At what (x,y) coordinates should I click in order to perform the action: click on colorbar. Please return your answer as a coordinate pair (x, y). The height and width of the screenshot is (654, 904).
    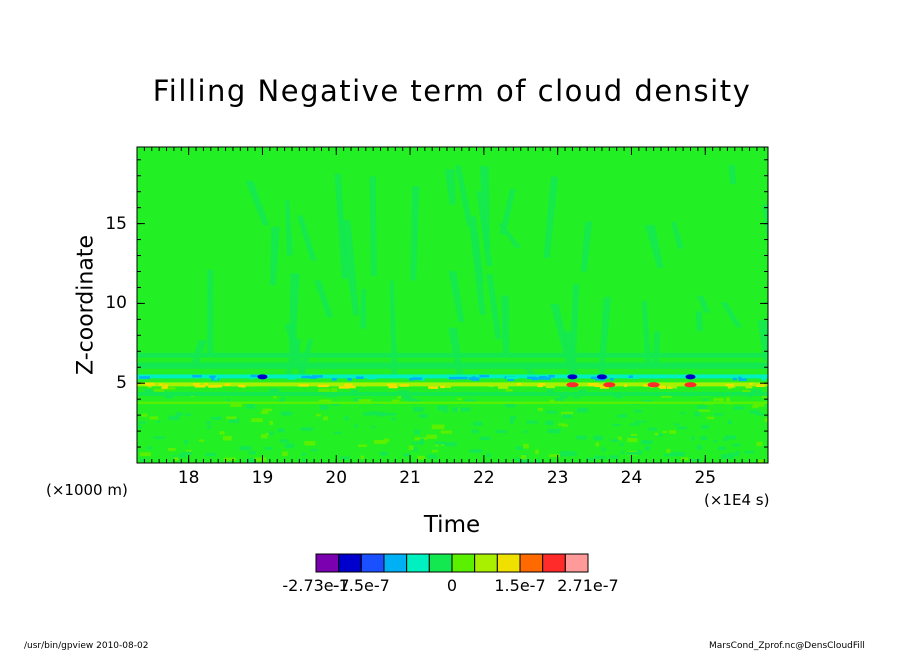
    Looking at the image, I should click on (452, 563).